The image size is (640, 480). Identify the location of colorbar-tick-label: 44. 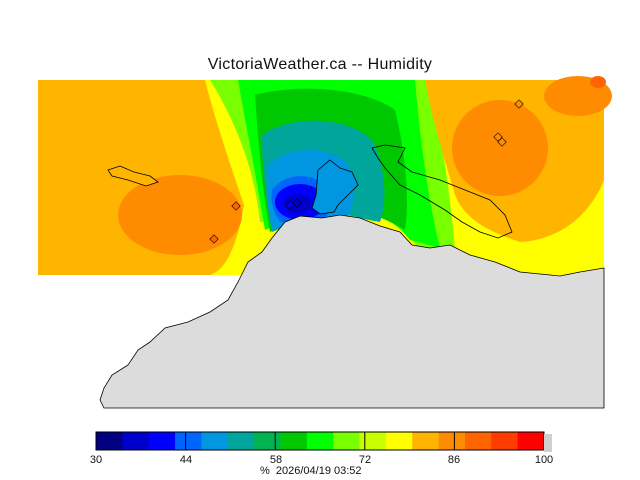
(186, 460).